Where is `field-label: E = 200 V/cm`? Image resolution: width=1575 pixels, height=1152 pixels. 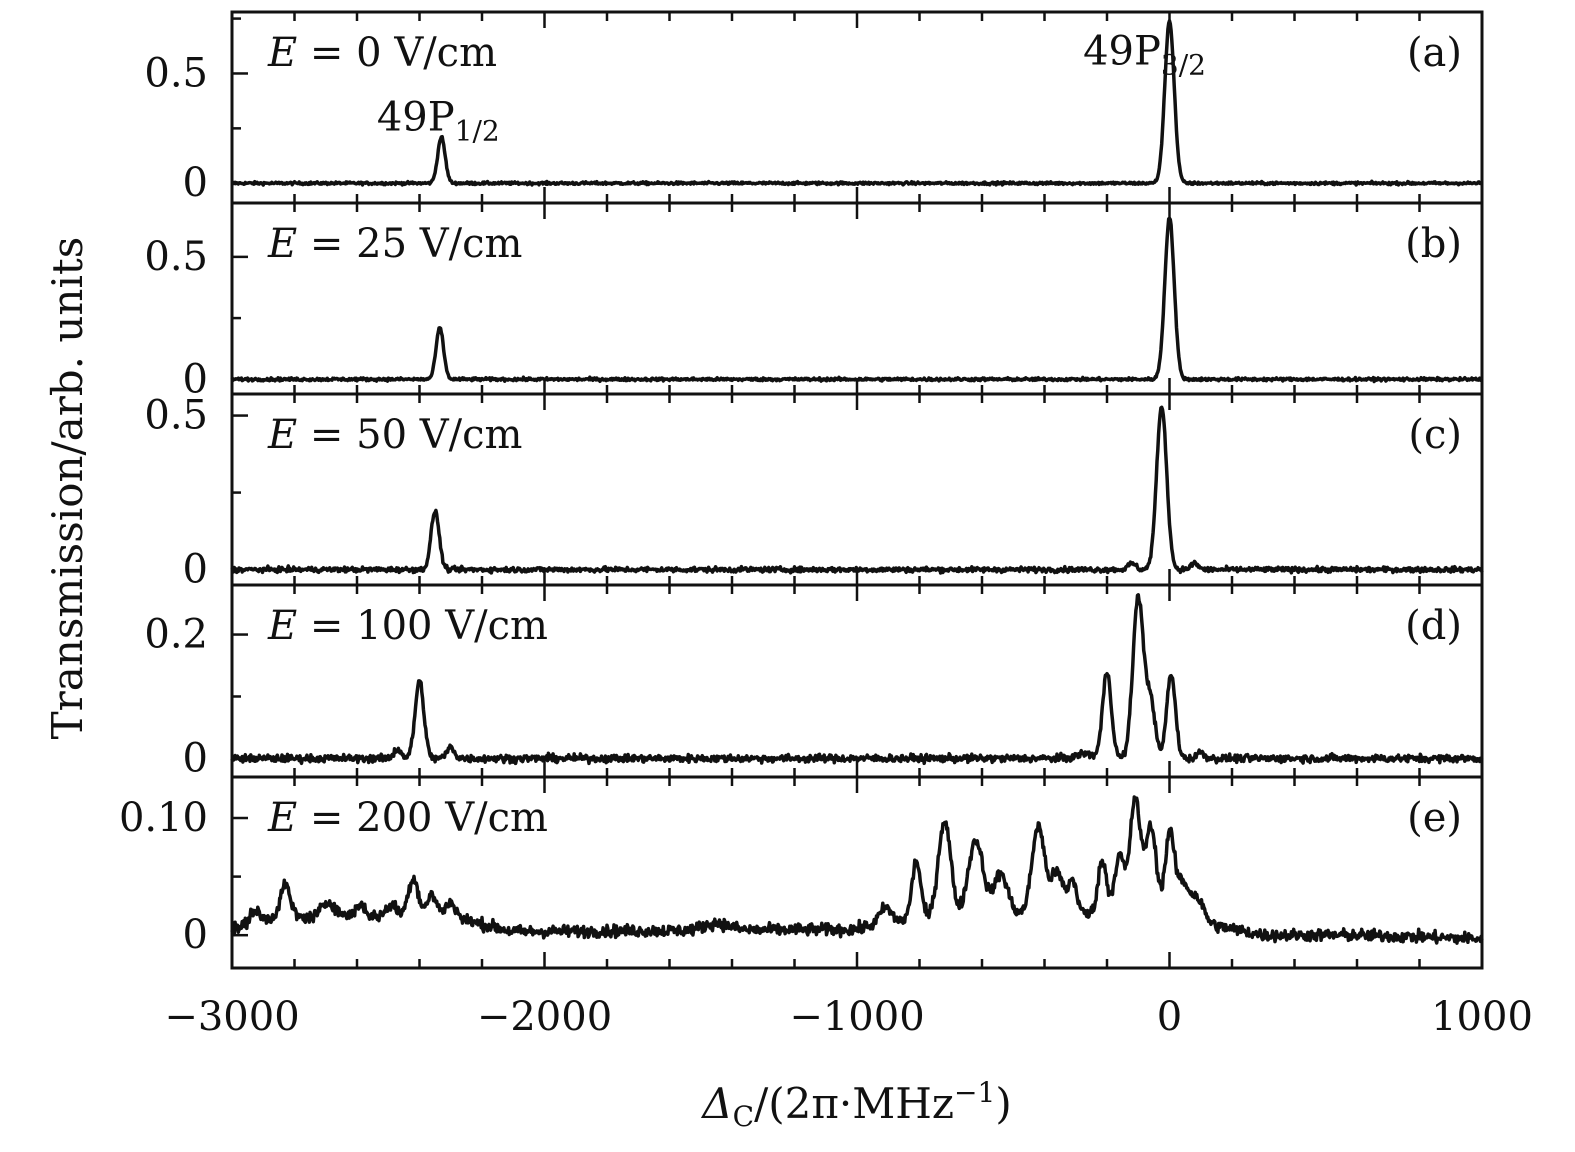 field-label: E = 200 V/cm is located at coordinates (407, 818).